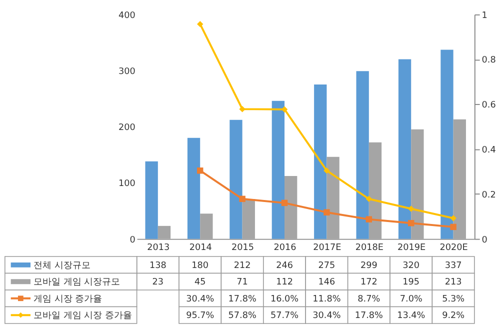 Image resolution: width=500 pixels, height=331 pixels. Describe the element at coordinates (133, 240) in the screenshot. I see `y-tick-label: 0` at that location.